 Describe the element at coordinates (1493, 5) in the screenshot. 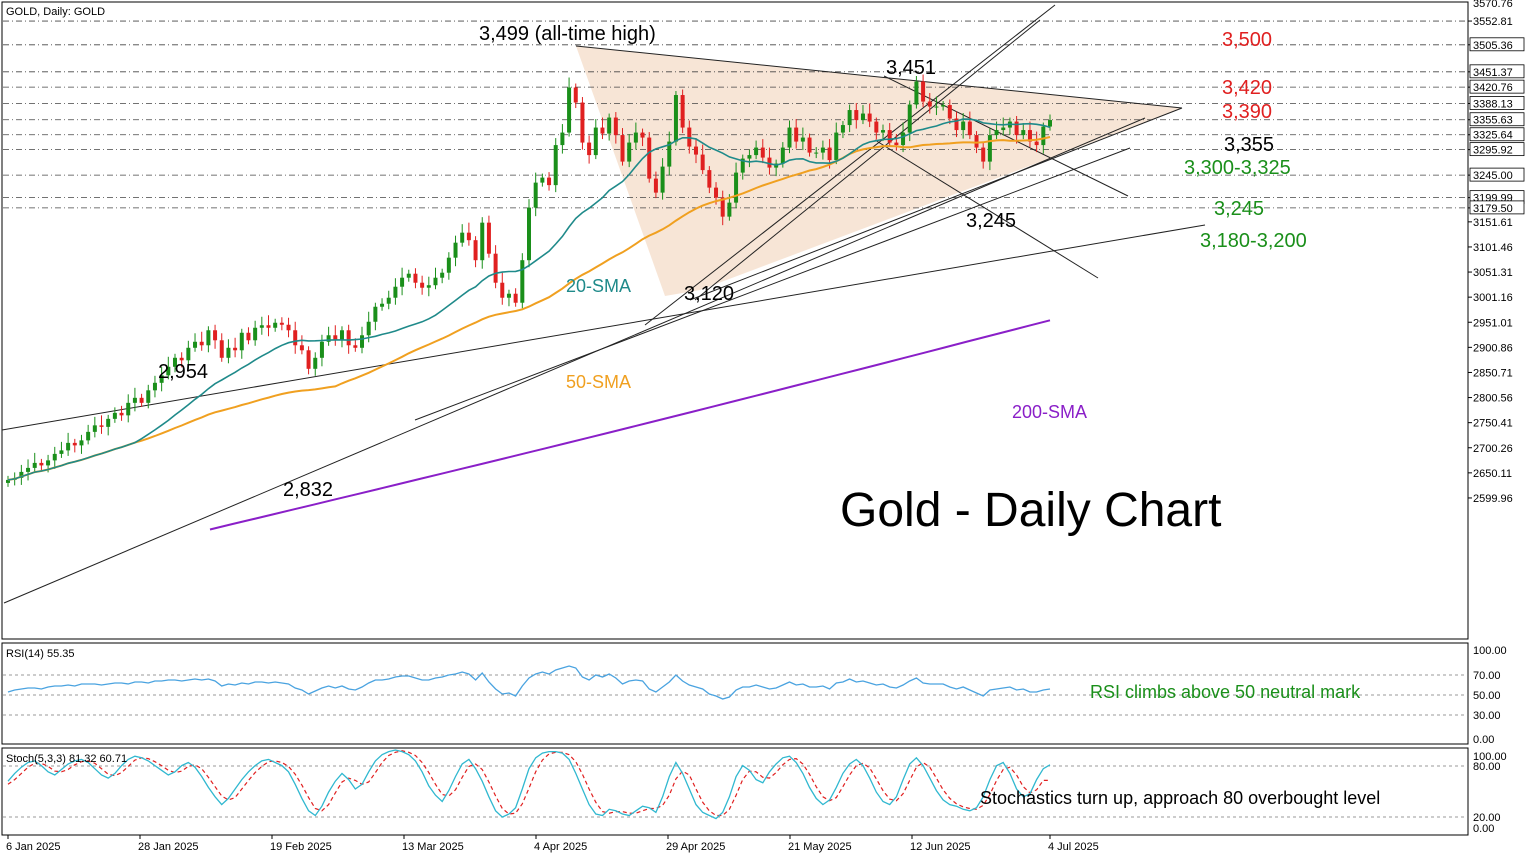

I see `price-tick-top: 3570.76` at that location.